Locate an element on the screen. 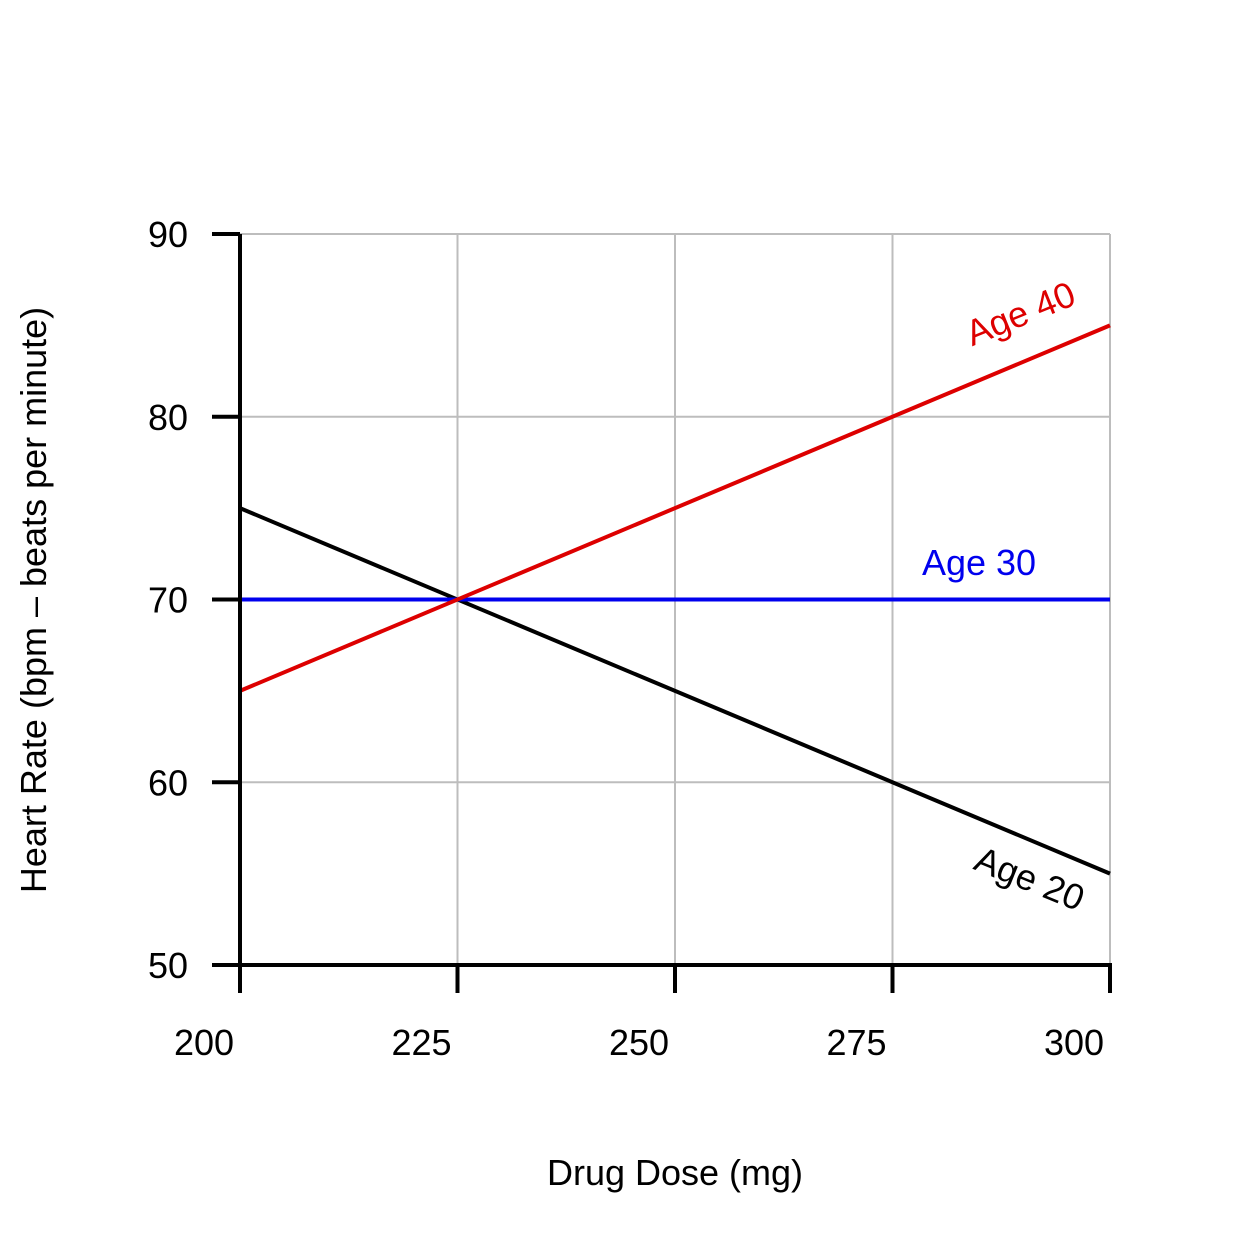 This screenshot has height=1250, width=1250. x-tick-label: 225 is located at coordinates (421, 1042).